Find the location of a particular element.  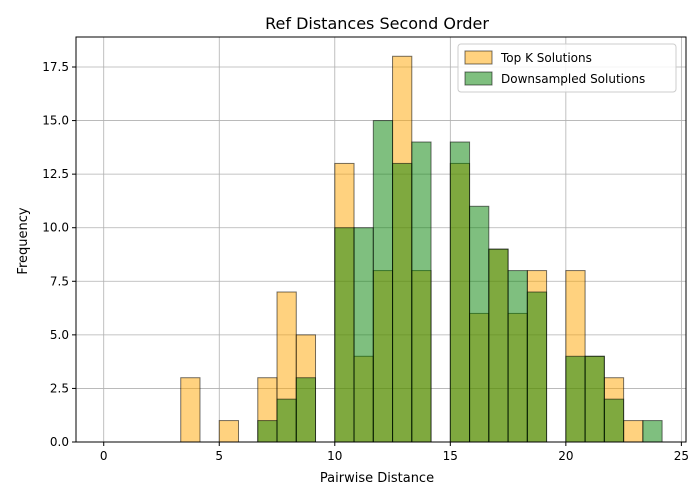

legend-label: Downsampled Solutions is located at coordinates (573, 79).